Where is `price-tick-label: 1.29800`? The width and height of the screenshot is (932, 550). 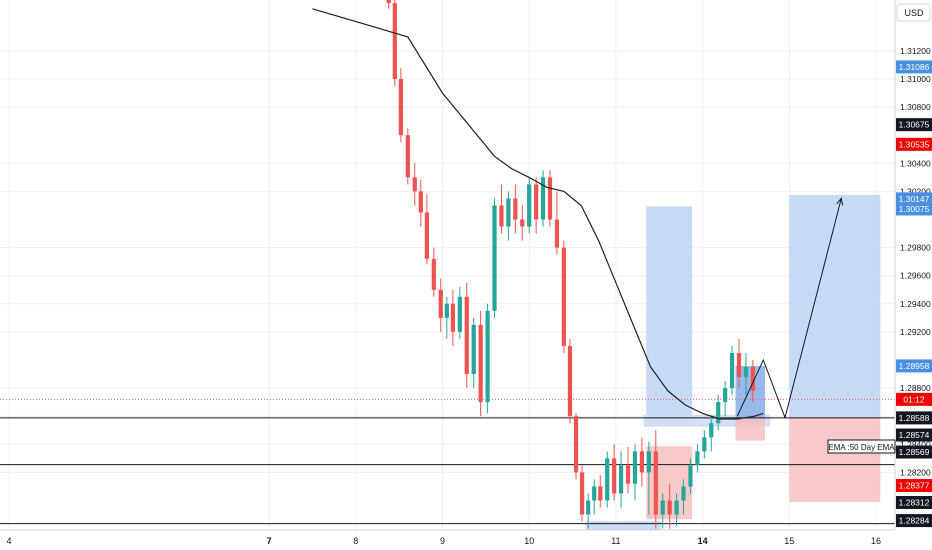
price-tick-label: 1.29800 is located at coordinates (915, 248).